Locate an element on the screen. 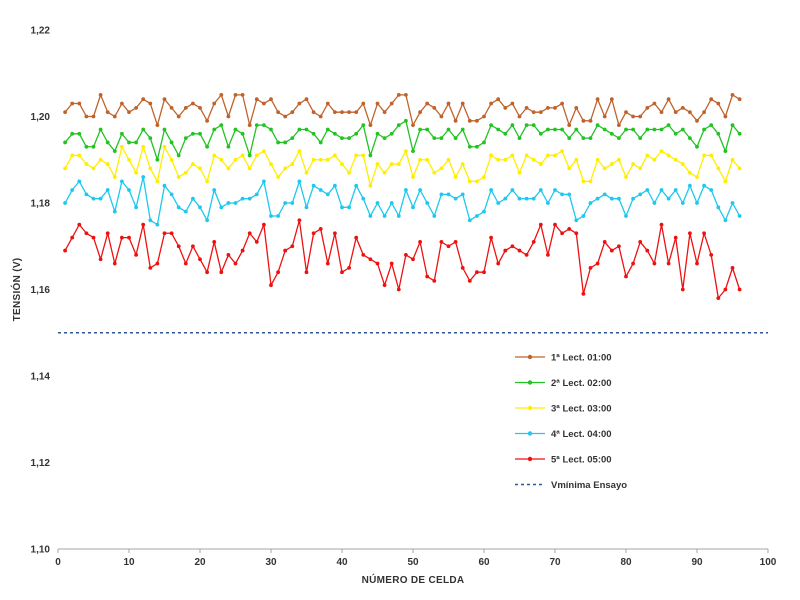 The image size is (800, 600). legend-marker is located at coordinates (530, 433).